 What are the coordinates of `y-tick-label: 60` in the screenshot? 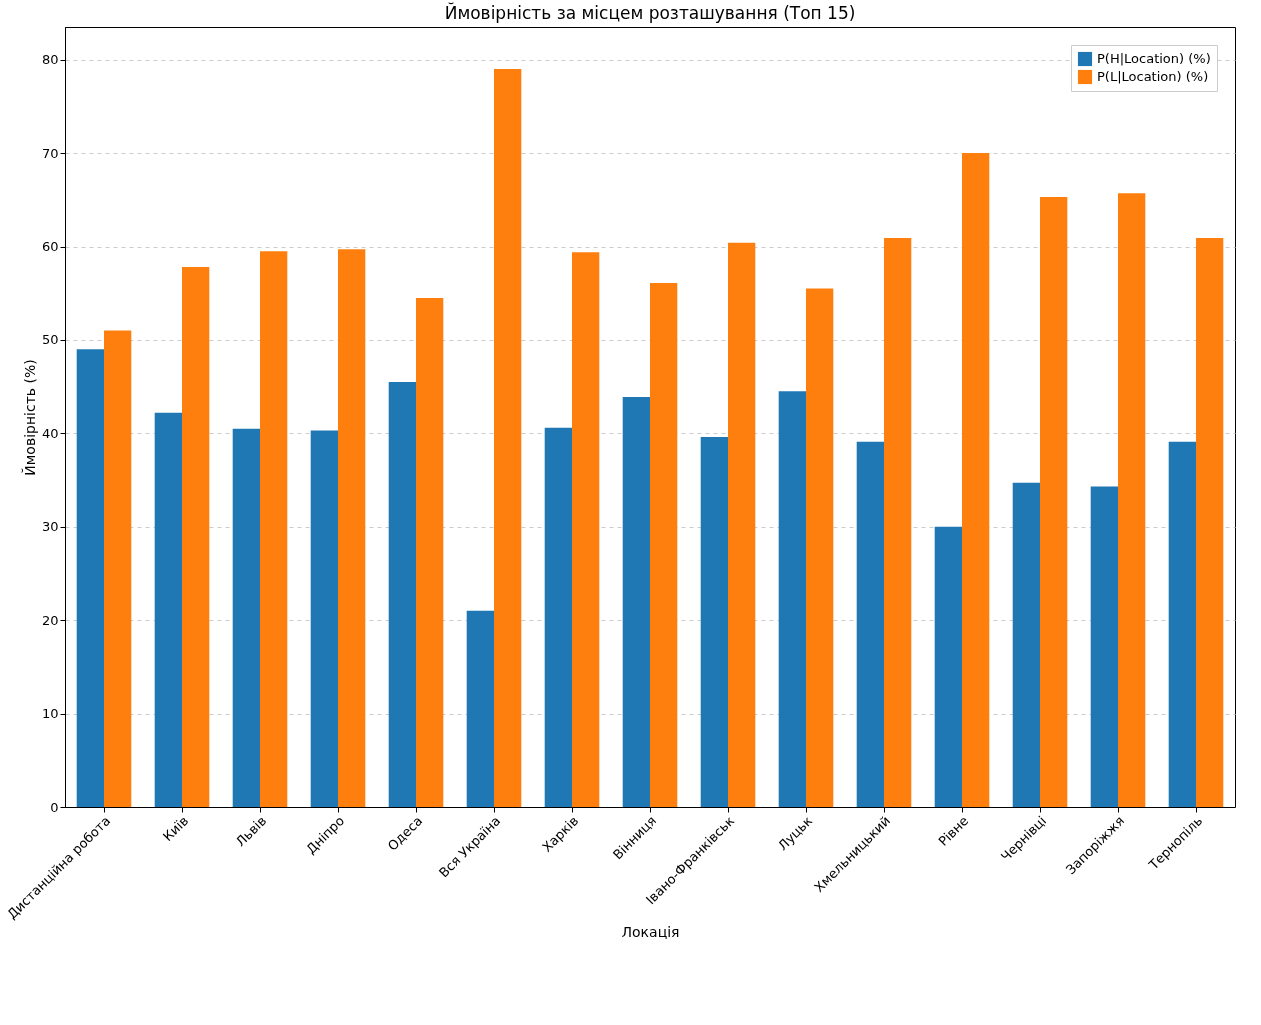 It's located at (50, 247).